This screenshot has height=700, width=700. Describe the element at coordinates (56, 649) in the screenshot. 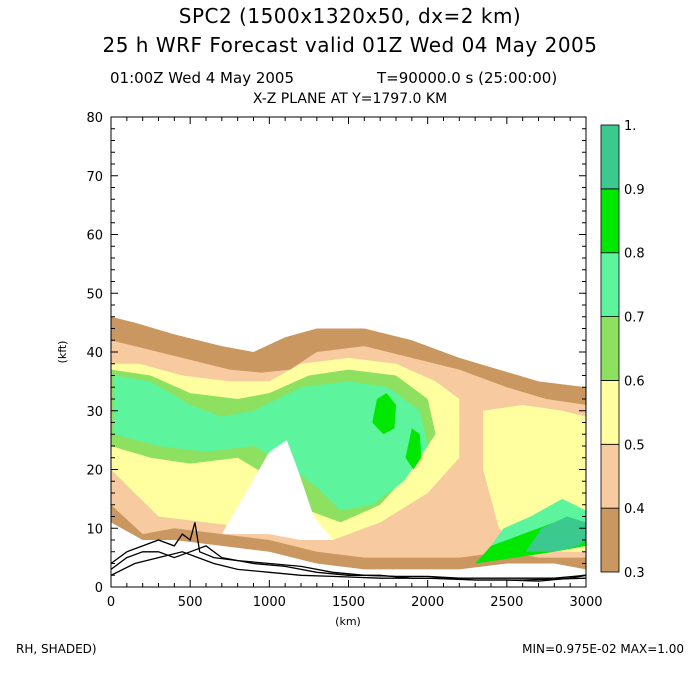

I see `variable-label: RH, SHADED)` at that location.